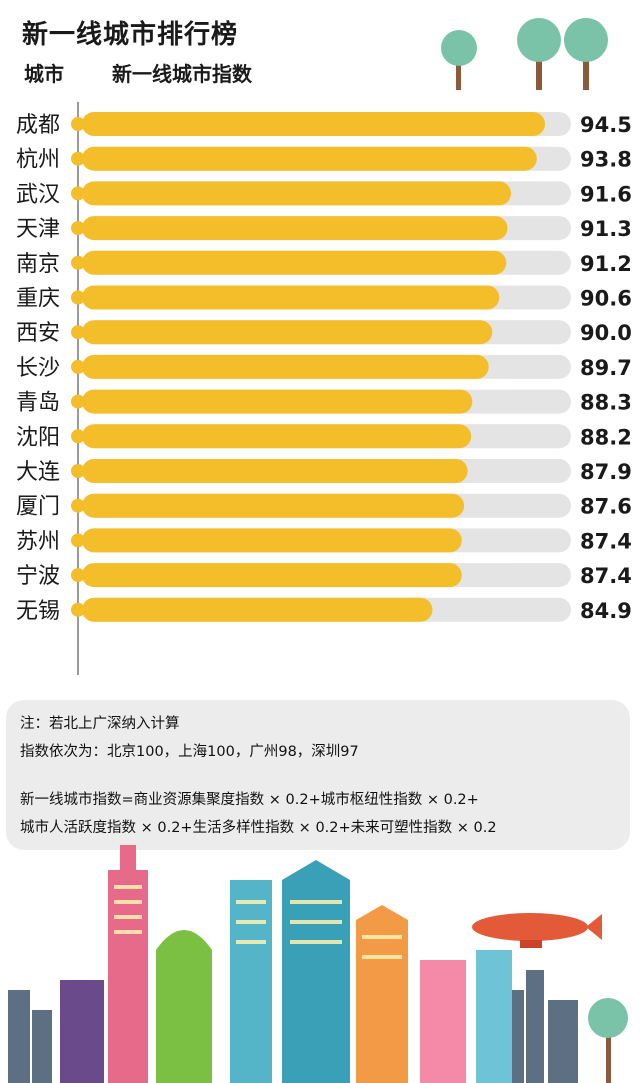  What do you see at coordinates (606, 437) in the screenshot?
I see `value-label: 88.2` at bounding box center [606, 437].